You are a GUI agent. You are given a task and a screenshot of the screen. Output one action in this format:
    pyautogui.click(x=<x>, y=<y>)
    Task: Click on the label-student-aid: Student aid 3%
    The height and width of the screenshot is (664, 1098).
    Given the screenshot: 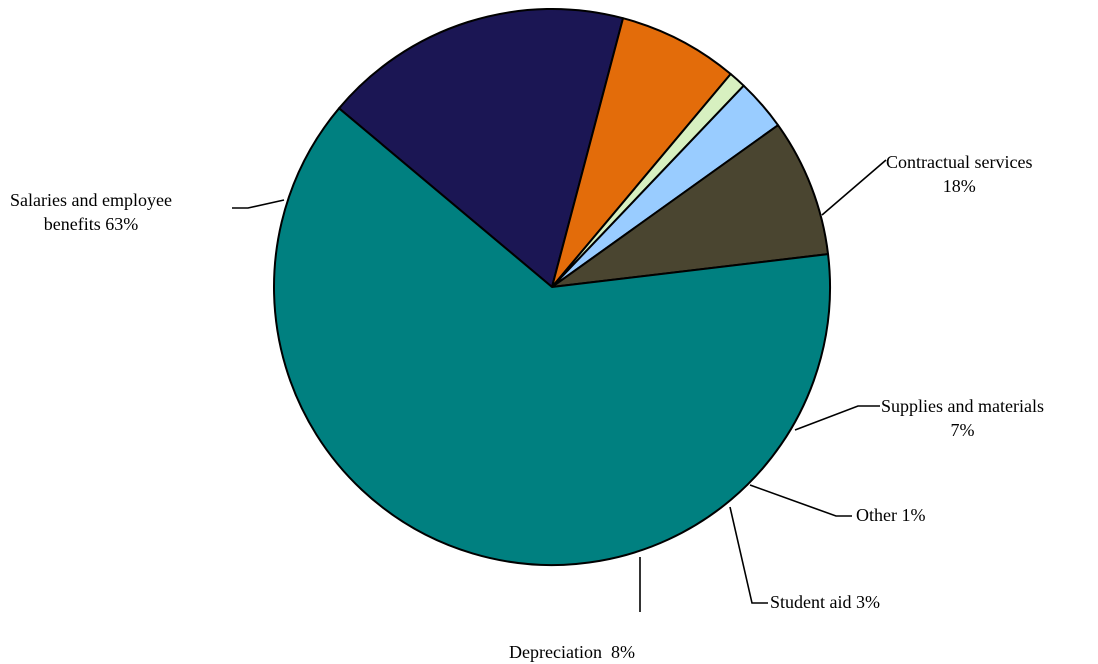 What is the action you would take?
    pyautogui.click(x=825, y=602)
    